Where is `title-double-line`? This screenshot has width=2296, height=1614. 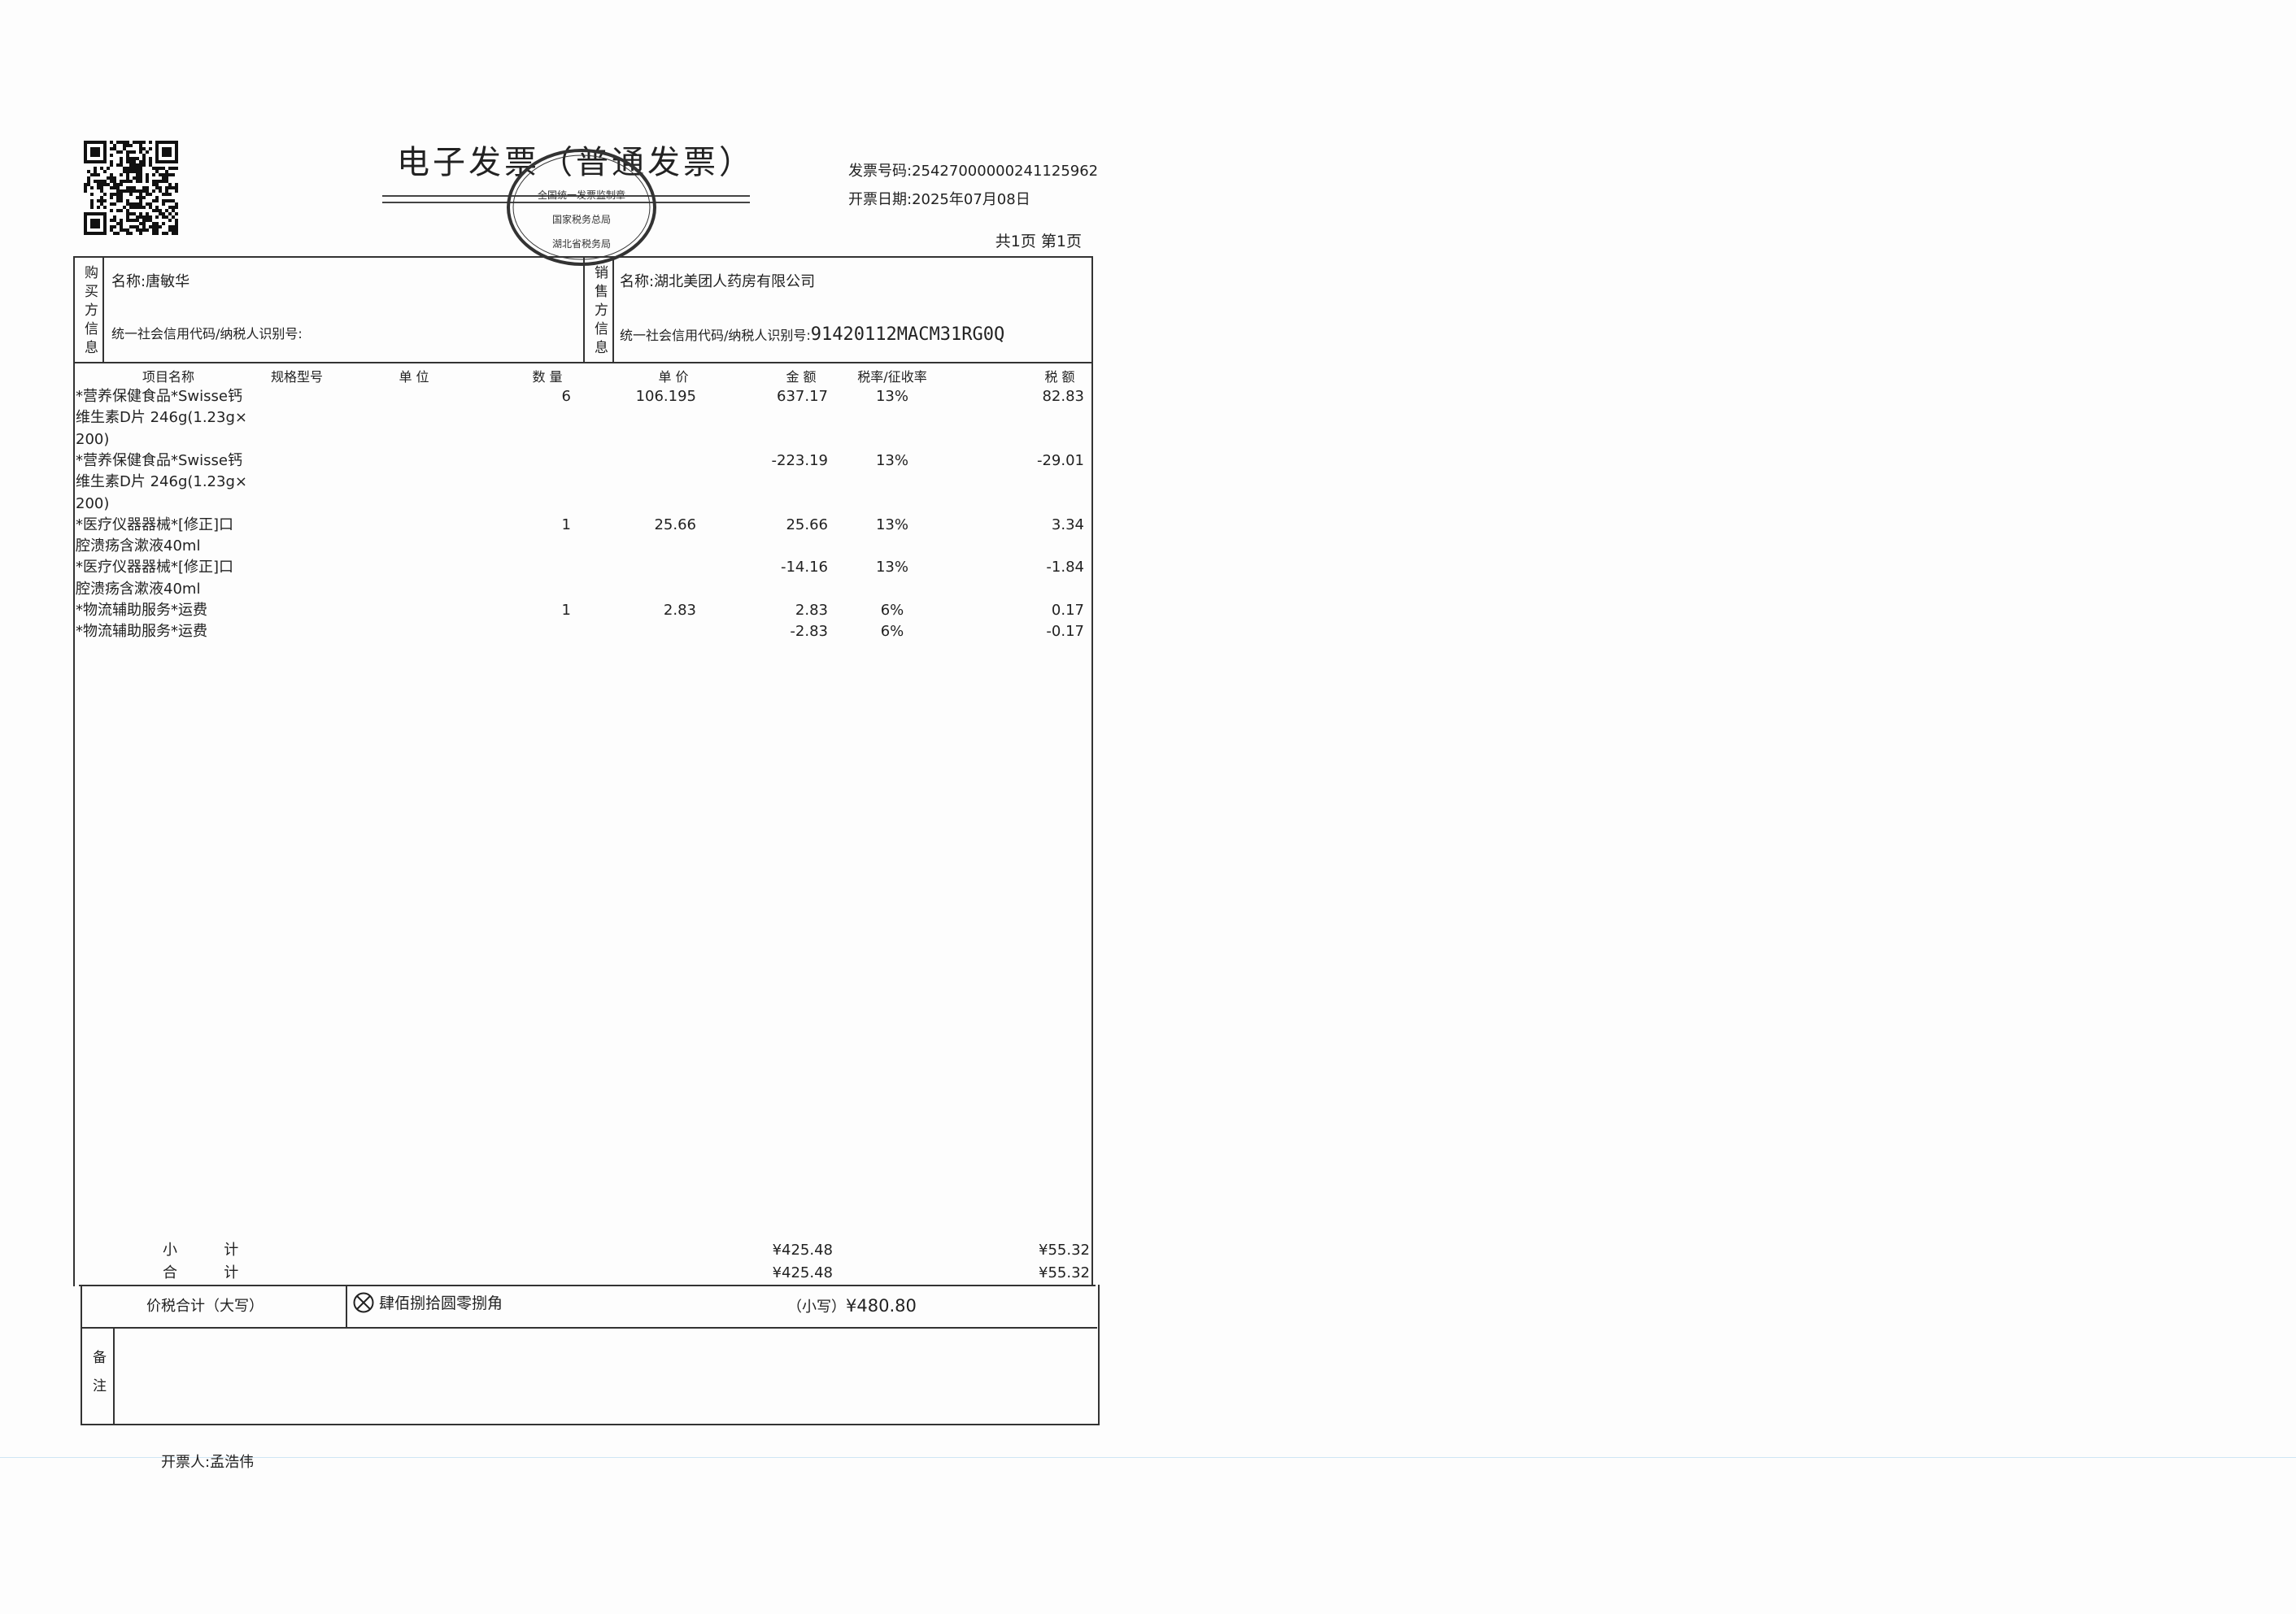 title-double-line is located at coordinates (566, 199).